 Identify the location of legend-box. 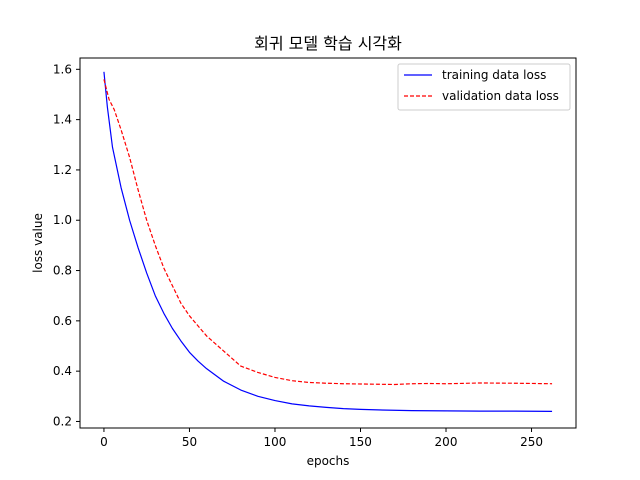
(484, 87).